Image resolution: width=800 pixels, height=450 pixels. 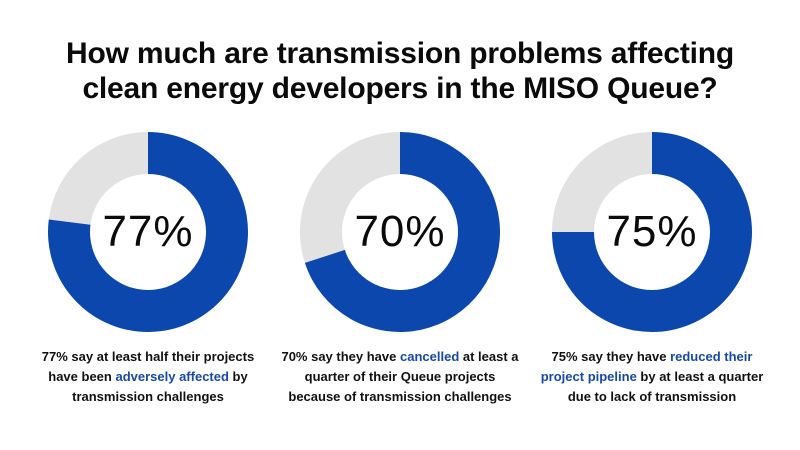 I want to click on donut-3-percent-label: 75%, so click(x=652, y=231).